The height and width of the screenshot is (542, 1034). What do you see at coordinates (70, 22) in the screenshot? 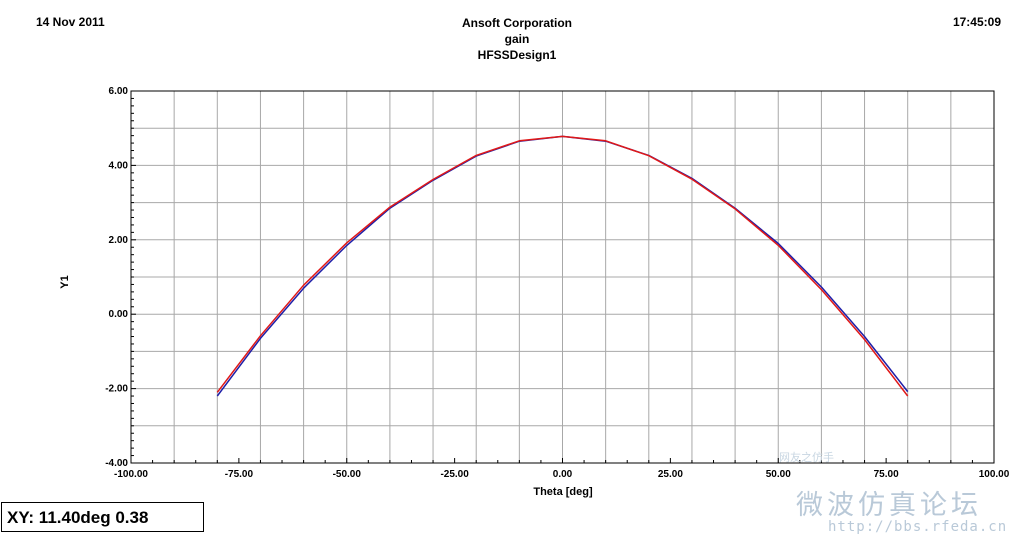
I see `plot-date: 14 Nov 2011` at bounding box center [70, 22].